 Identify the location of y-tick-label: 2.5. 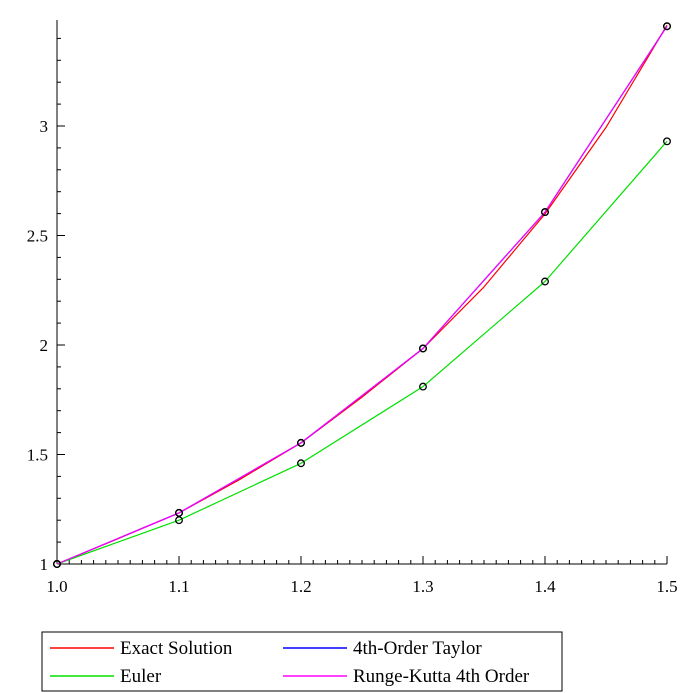
(37, 236).